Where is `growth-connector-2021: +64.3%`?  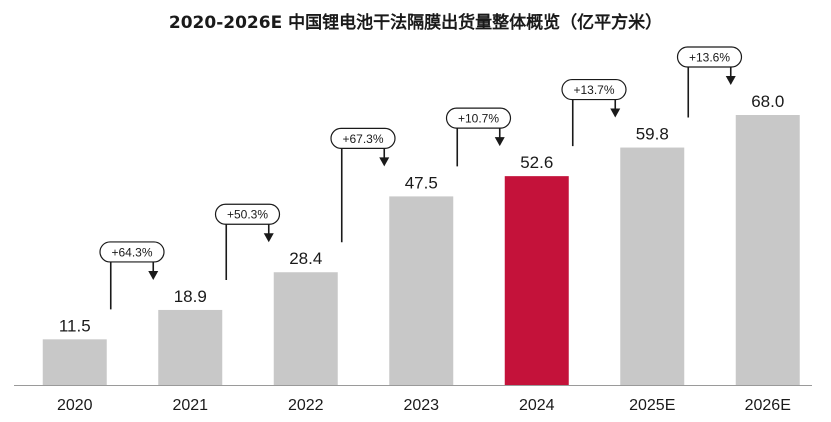
growth-connector-2021: +64.3% is located at coordinates (132, 275).